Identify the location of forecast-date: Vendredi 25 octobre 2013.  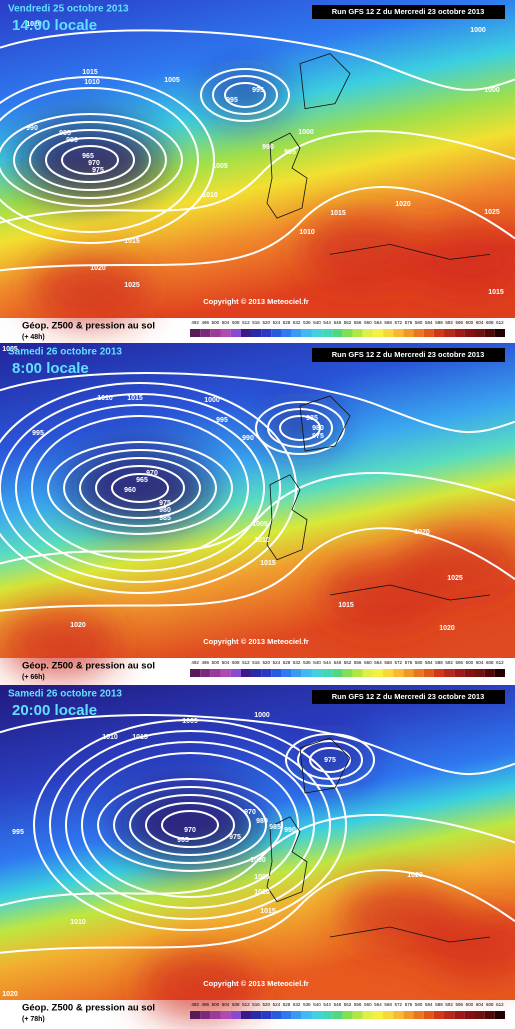
(68, 9).